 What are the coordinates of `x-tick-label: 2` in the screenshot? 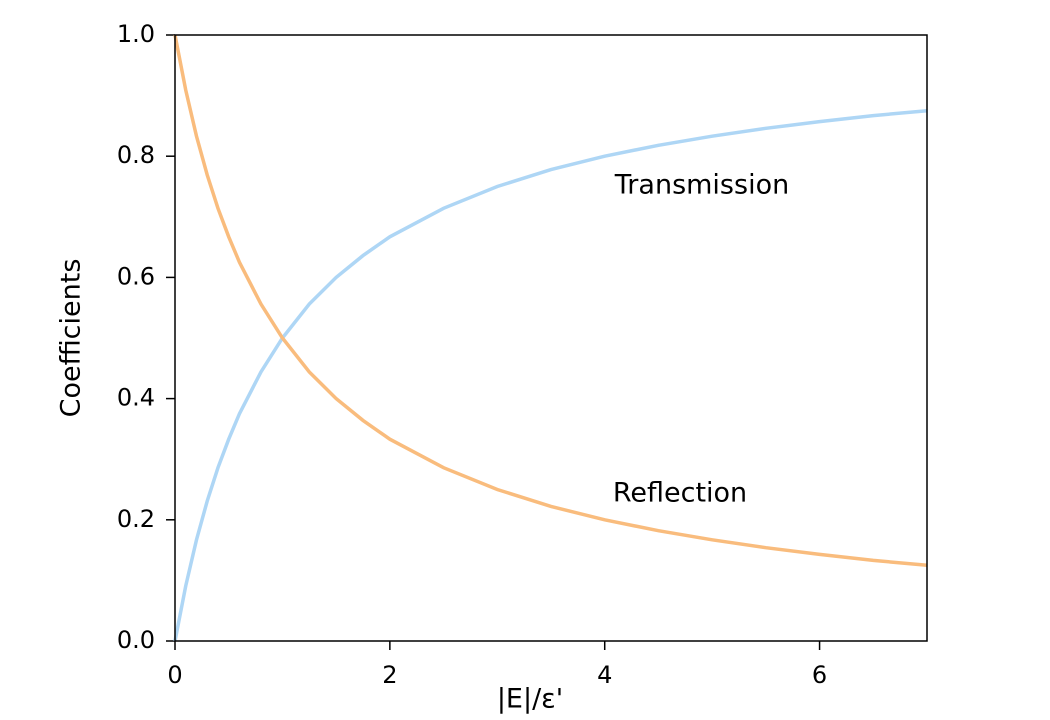 It's located at (389, 675).